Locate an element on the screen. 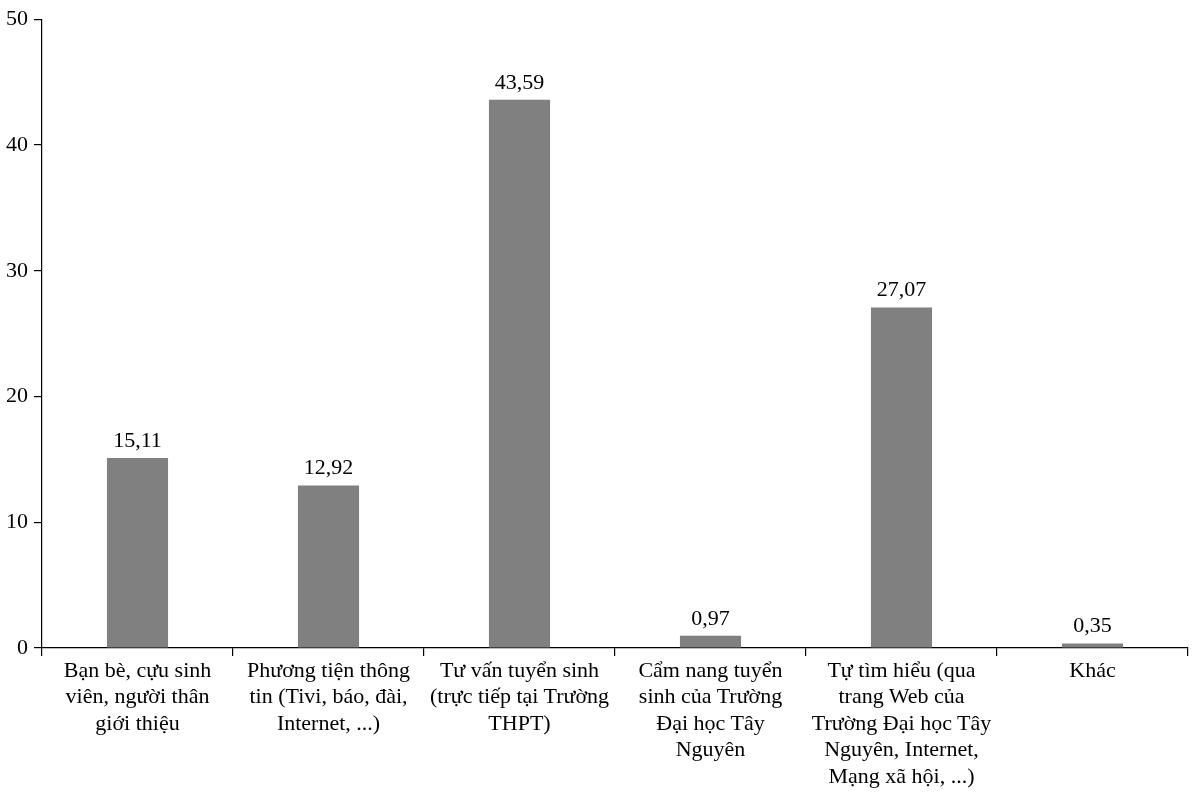 Image resolution: width=1192 pixels, height=792 pixels. y-tick-label: 20 is located at coordinates (17, 395).